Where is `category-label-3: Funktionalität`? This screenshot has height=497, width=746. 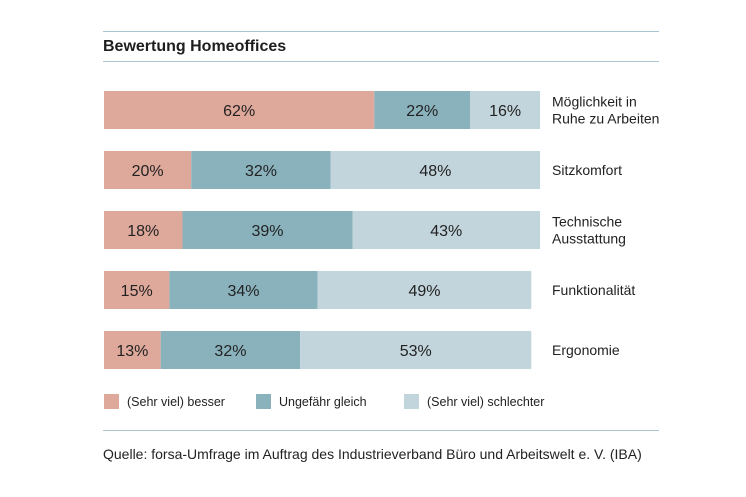 category-label-3: Funktionalität is located at coordinates (593, 290).